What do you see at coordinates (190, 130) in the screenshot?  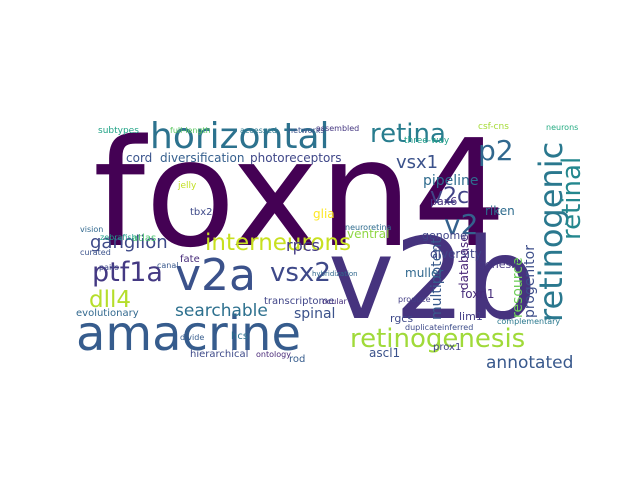 I see `word: full-length` at bounding box center [190, 130].